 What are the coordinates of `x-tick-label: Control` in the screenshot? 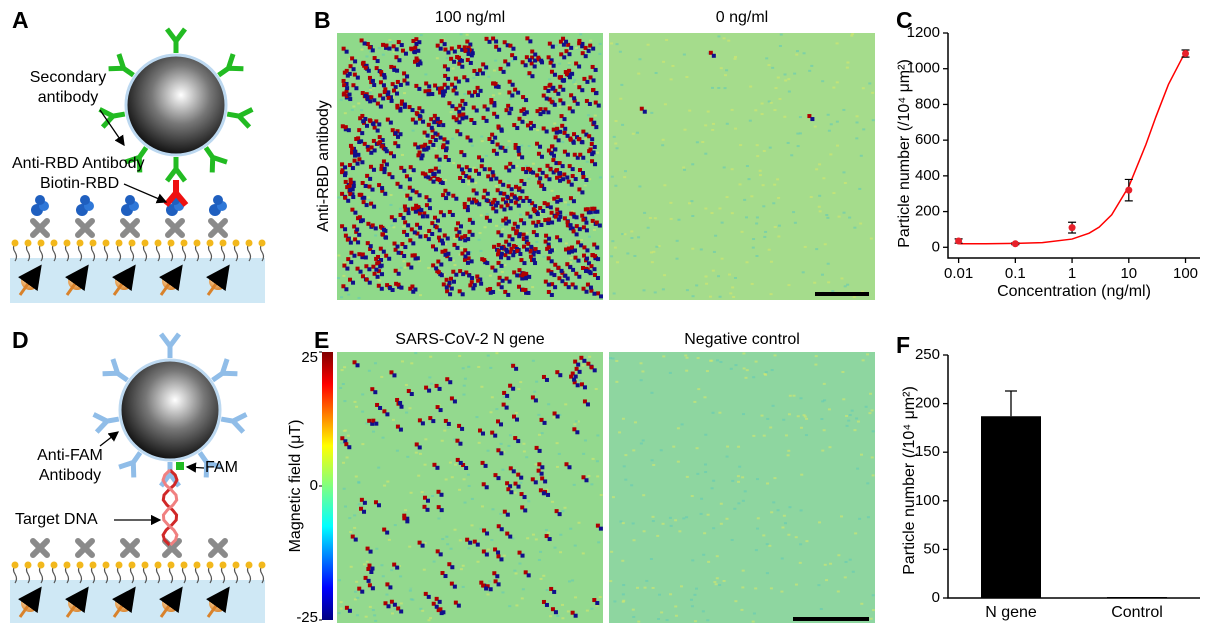 It's located at (1137, 612).